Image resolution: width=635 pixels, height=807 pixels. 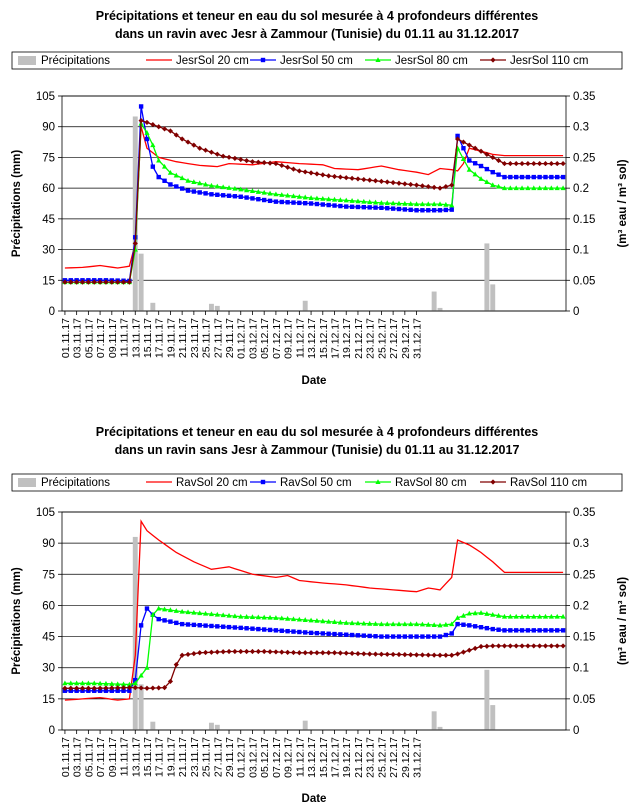 I want to click on legend-label: JesrSol 80 cm, so click(x=431, y=61).